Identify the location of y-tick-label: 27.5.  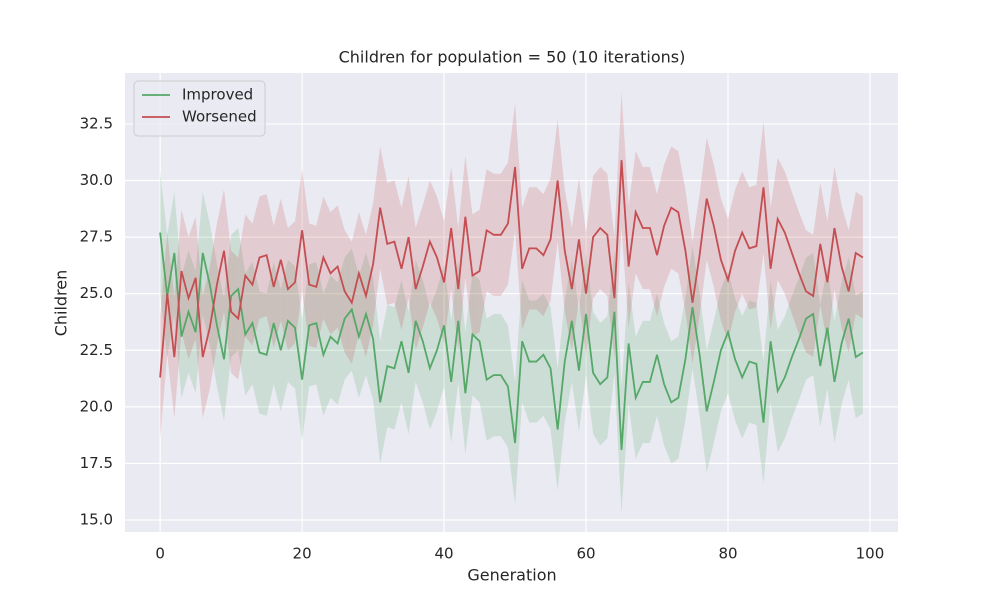
(96, 237).